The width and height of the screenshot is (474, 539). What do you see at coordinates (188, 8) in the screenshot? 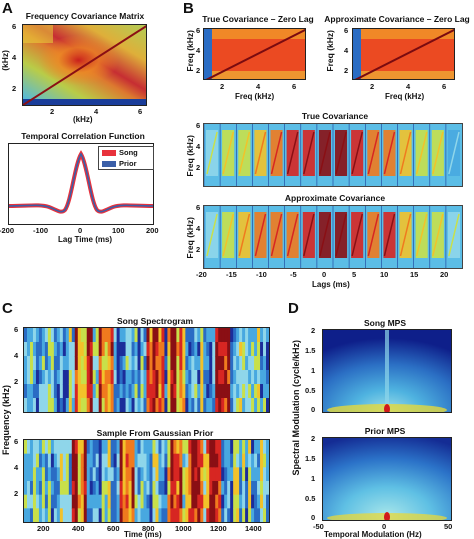
I see `panel-letter-b: B` at bounding box center [188, 8].